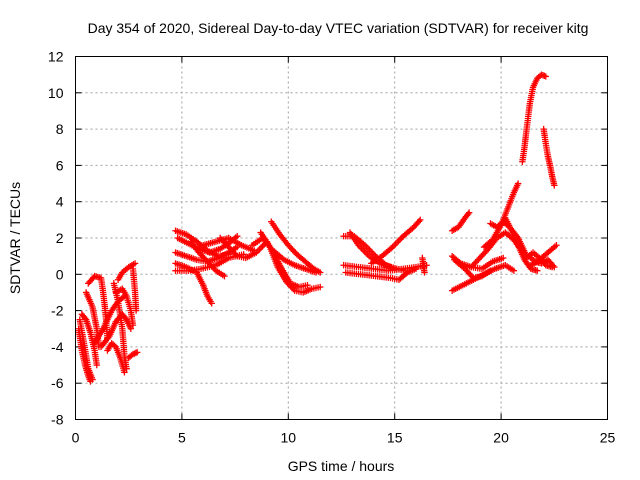 This screenshot has height=480, width=640. Describe the element at coordinates (182, 438) in the screenshot. I see `x-tick-label: 5` at that location.